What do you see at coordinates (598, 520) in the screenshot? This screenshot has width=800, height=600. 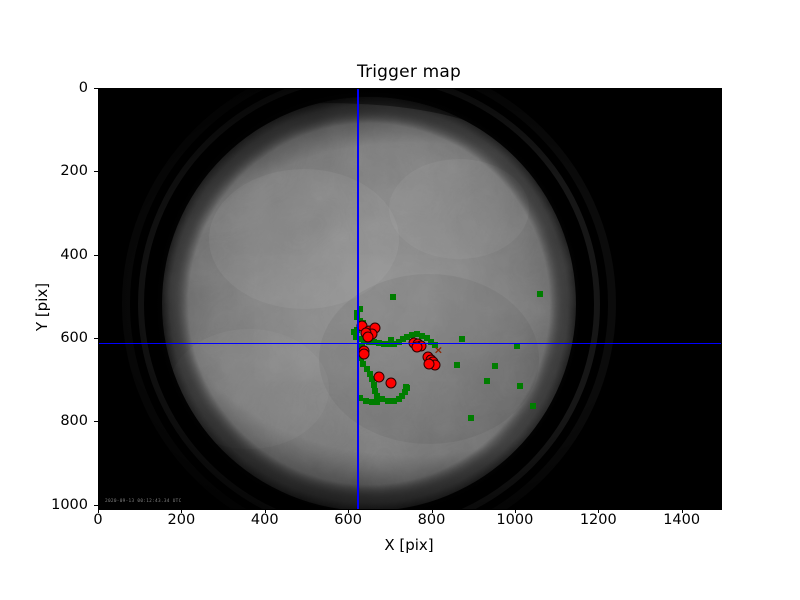 I see `x-tick-label: 1200` at bounding box center [598, 520].